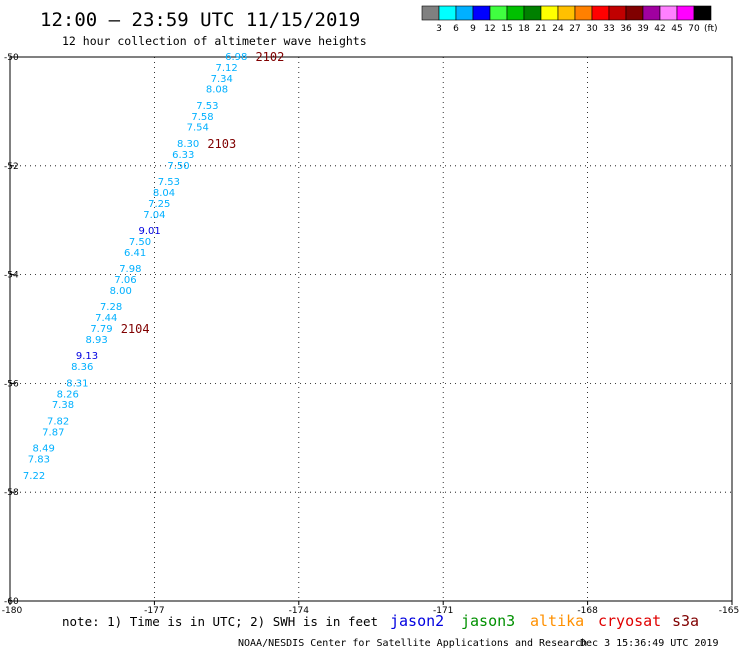 The image size is (740, 650). What do you see at coordinates (629, 621) in the screenshot?
I see `satellite-cryosat: cryosat` at bounding box center [629, 621].